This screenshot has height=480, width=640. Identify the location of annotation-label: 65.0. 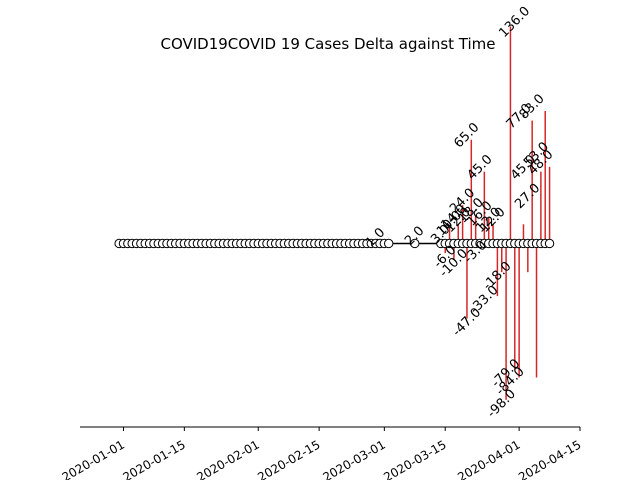
(466, 135).